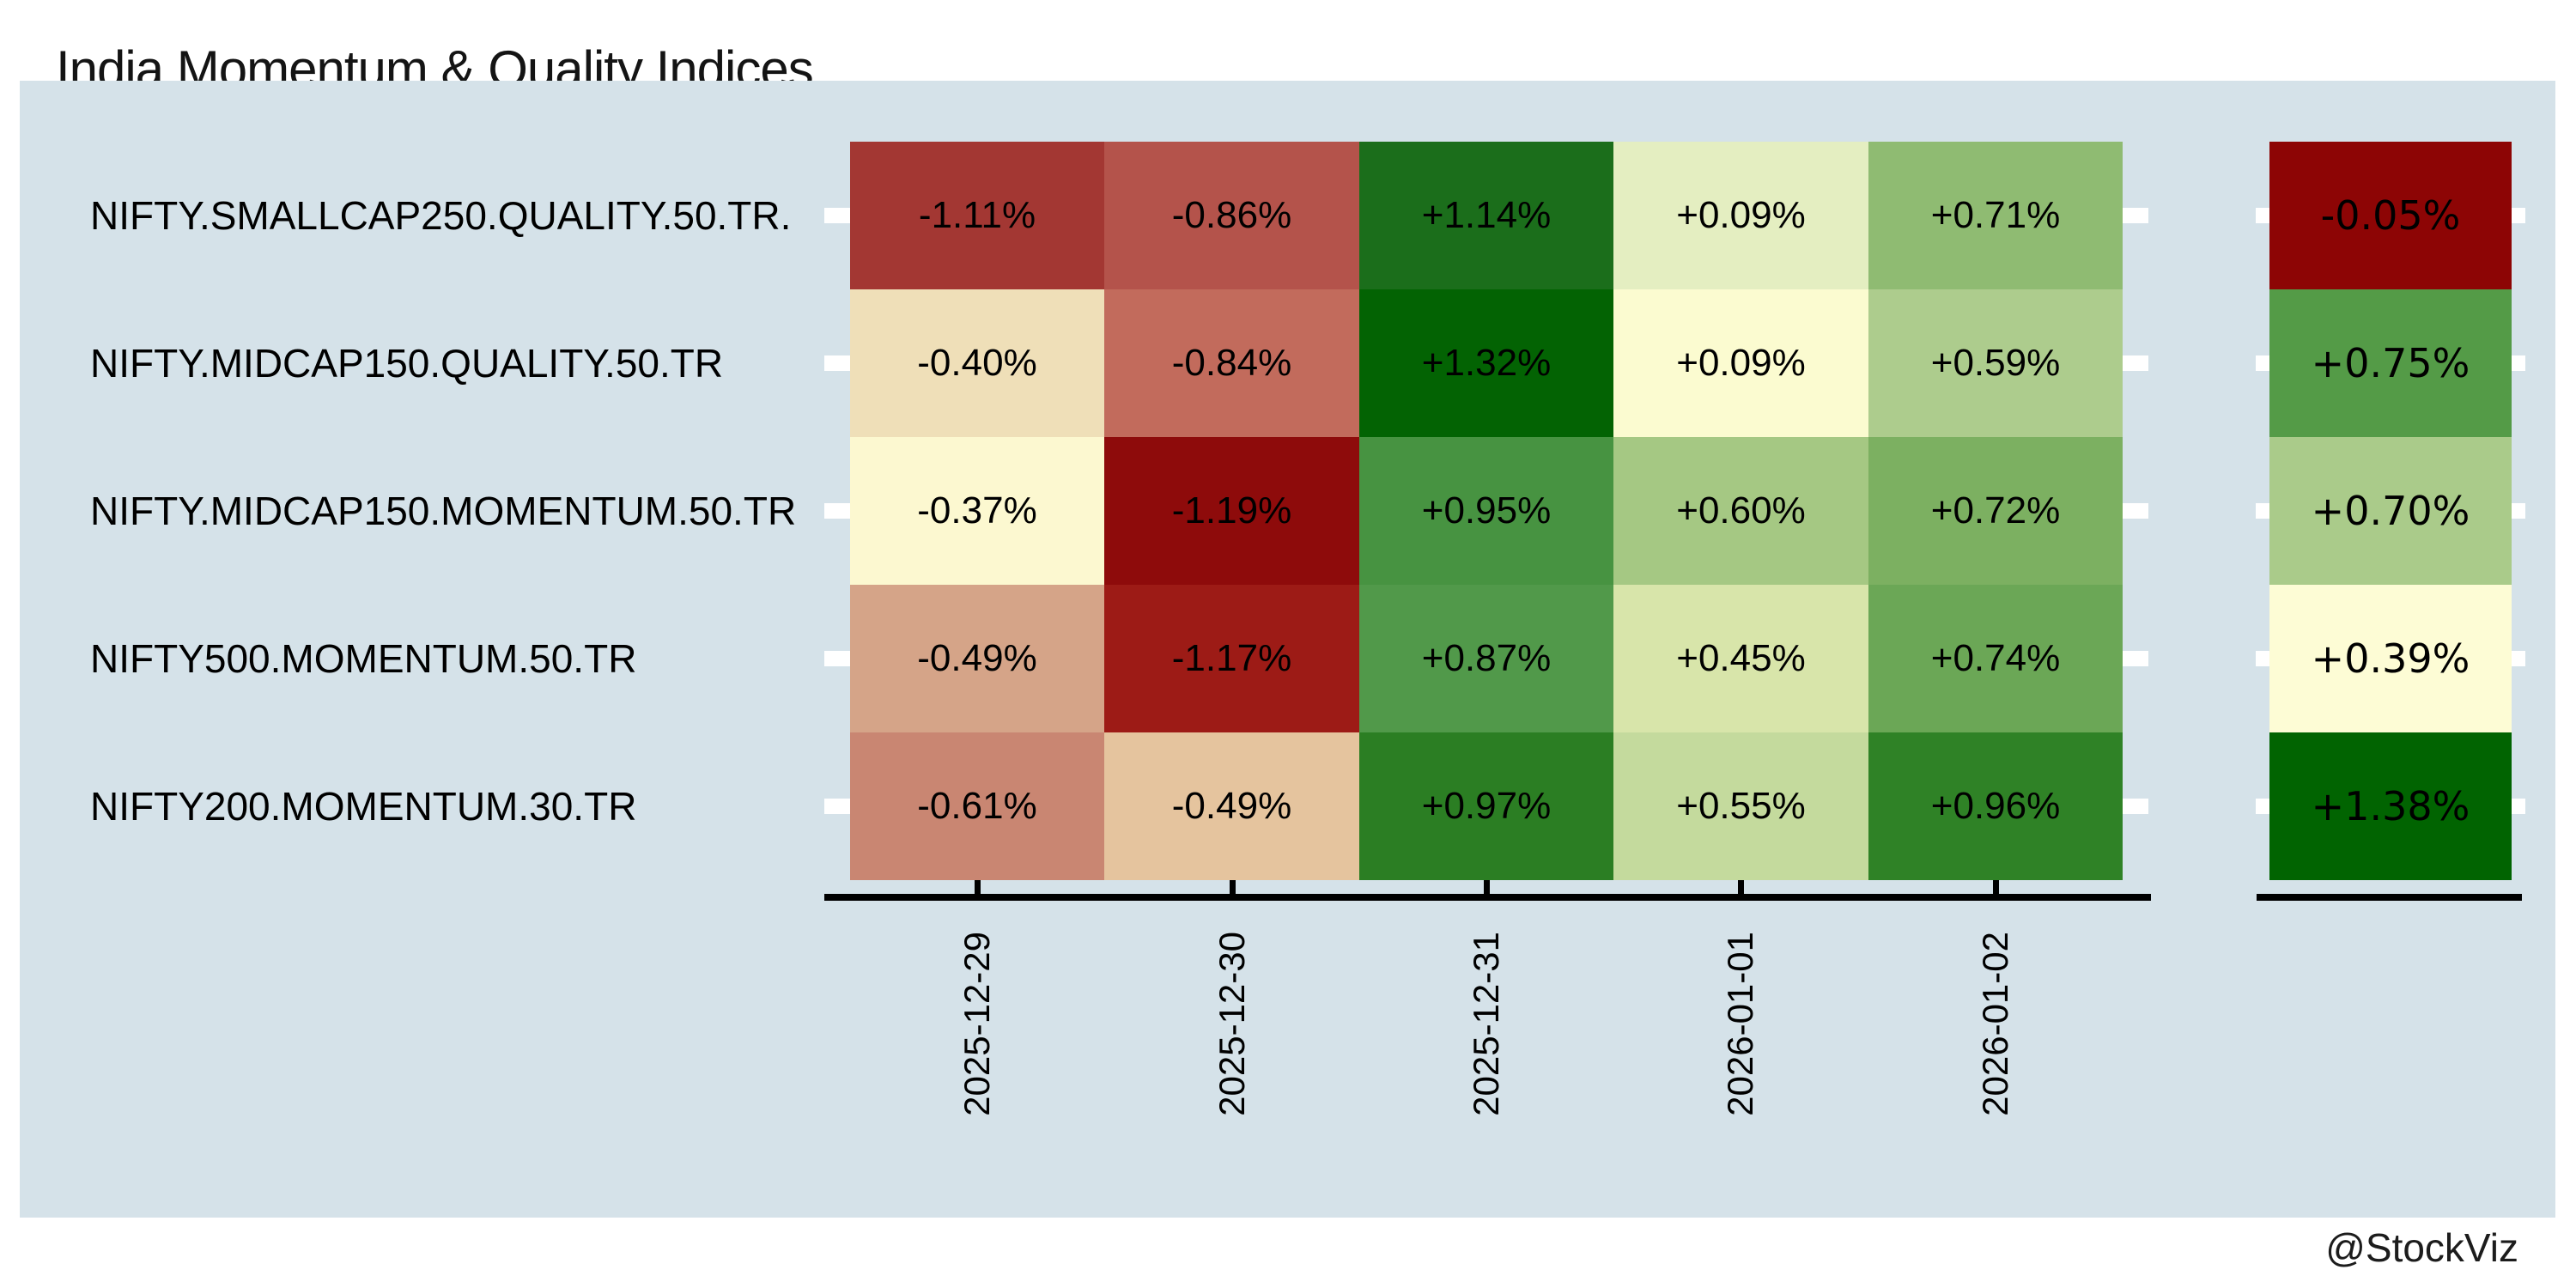 The width and height of the screenshot is (2576, 1288). What do you see at coordinates (1232, 215) in the screenshot?
I see `heatmap-cell: -0.86%` at bounding box center [1232, 215].